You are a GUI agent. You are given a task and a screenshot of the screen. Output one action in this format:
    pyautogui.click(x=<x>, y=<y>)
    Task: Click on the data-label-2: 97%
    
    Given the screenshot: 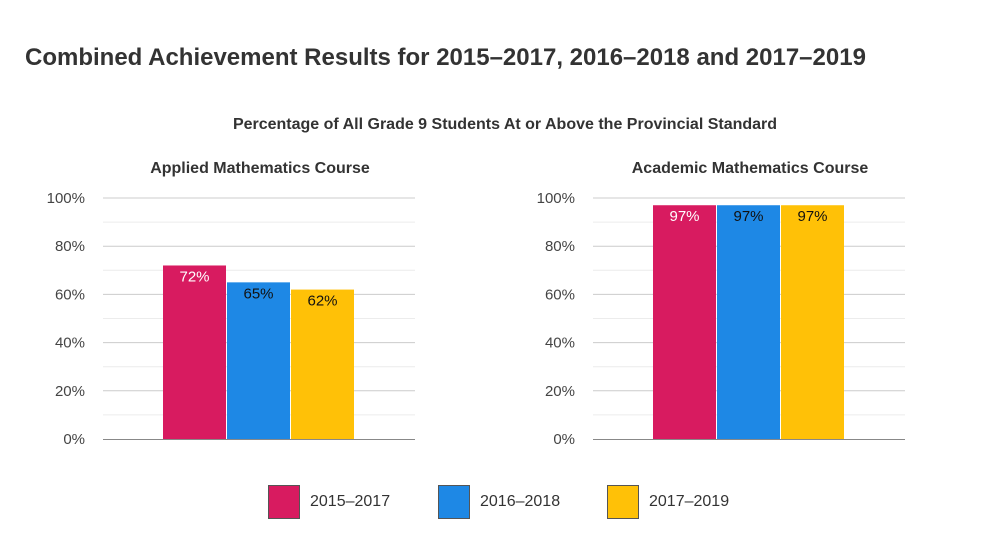 What is the action you would take?
    pyautogui.click(x=748, y=216)
    